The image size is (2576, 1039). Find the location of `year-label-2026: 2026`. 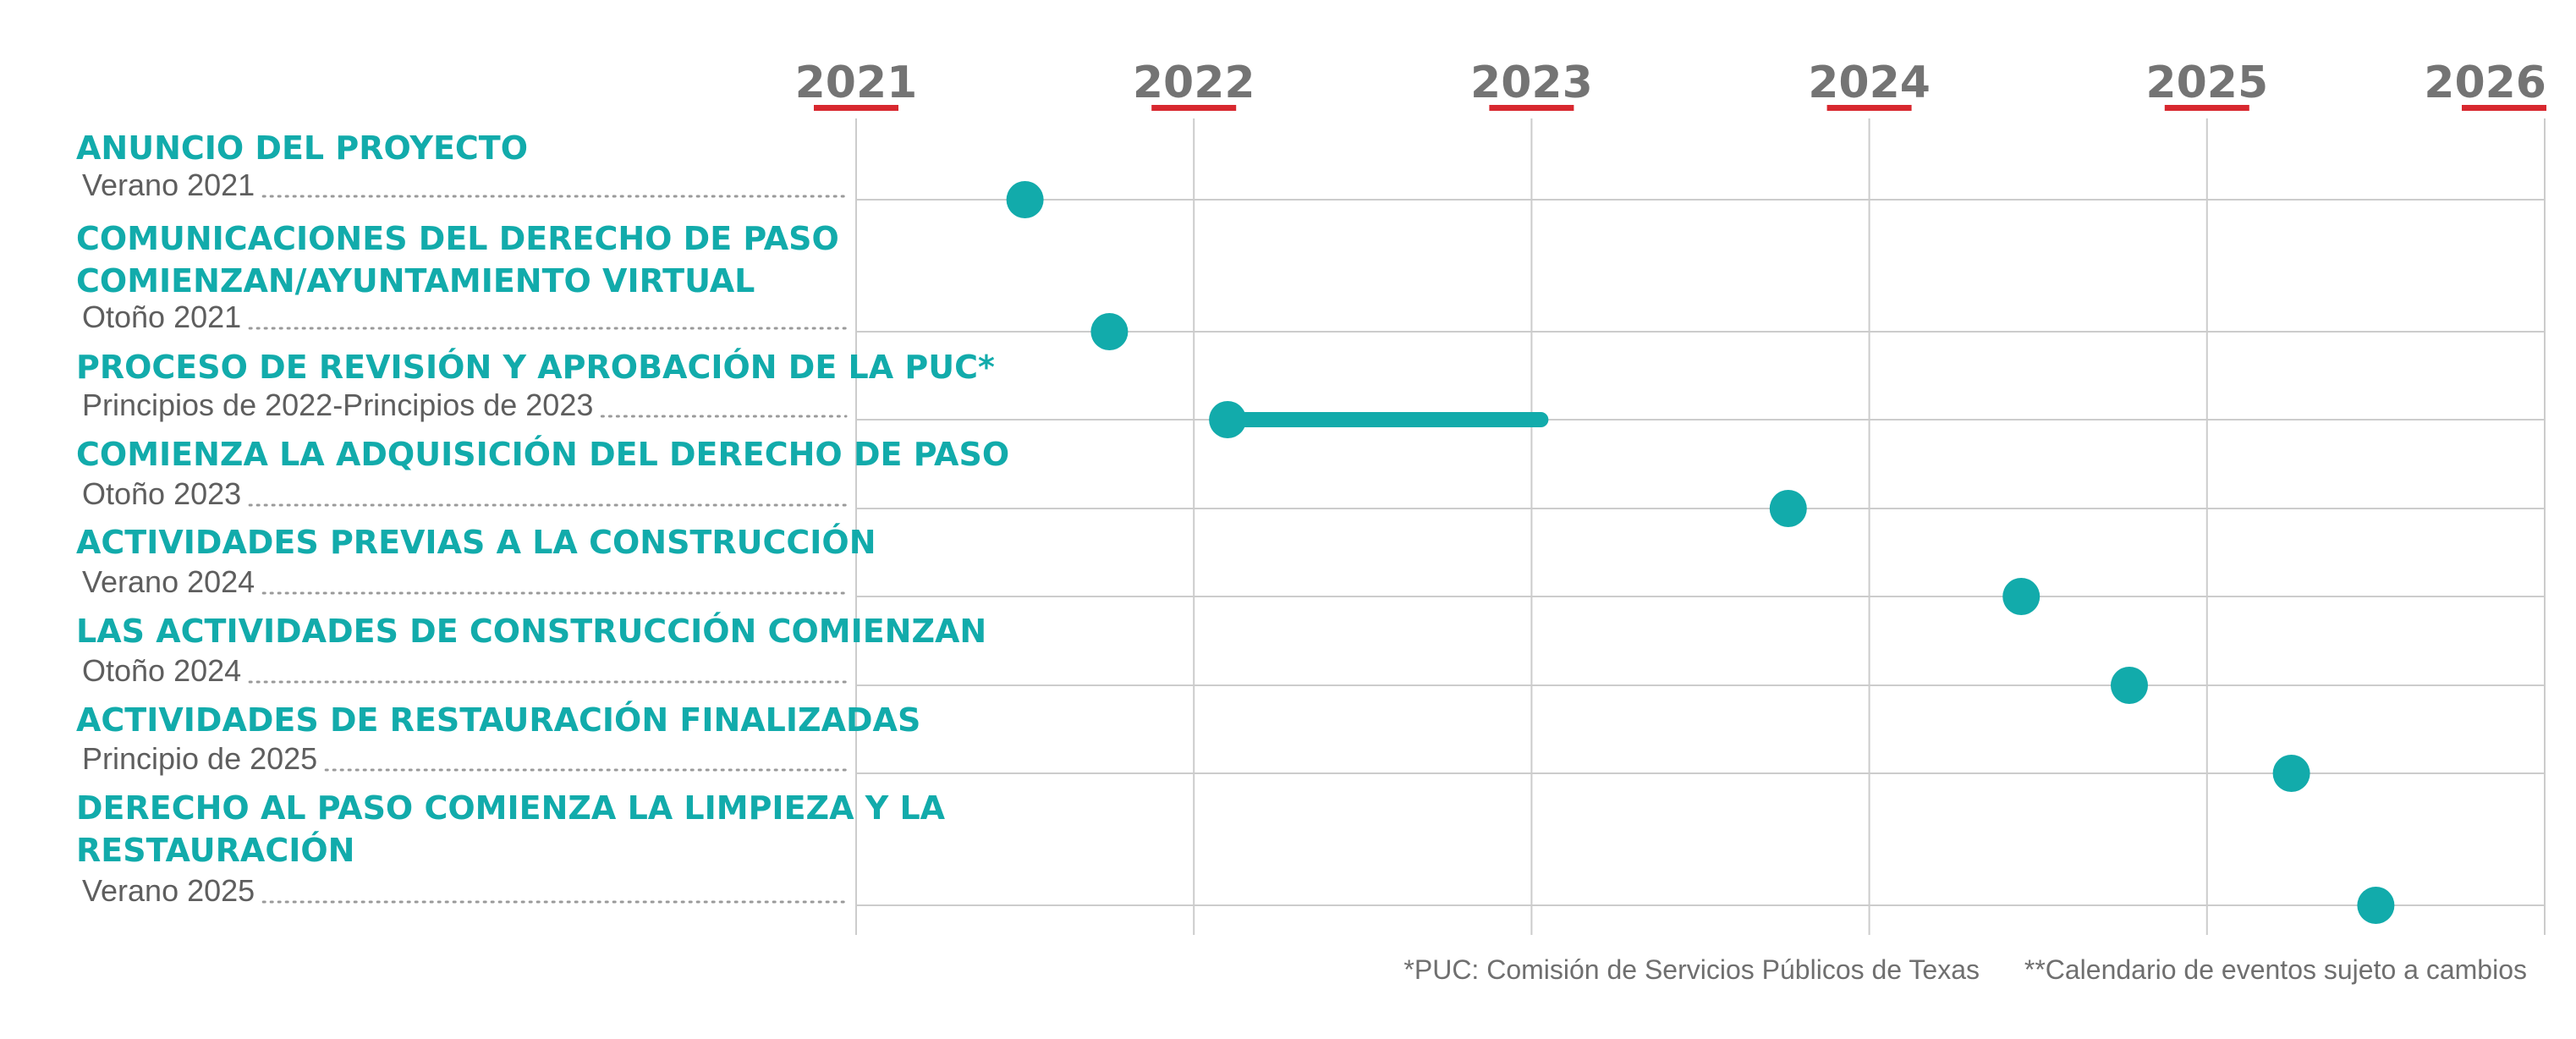

year-label-2026: 2026 is located at coordinates (2485, 83).